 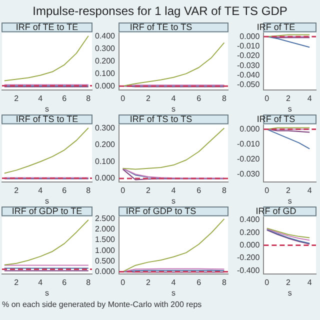 I want to click on y-tick-label: 0.500, so click(x=105, y=261).